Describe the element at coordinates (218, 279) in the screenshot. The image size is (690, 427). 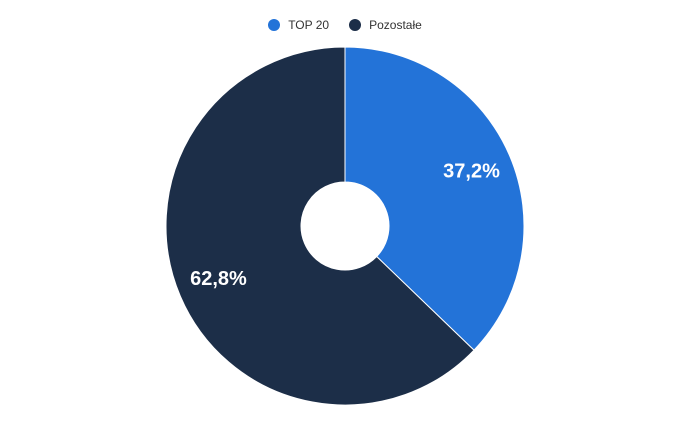
I see `slice-label-pozostale: 62,8%` at that location.